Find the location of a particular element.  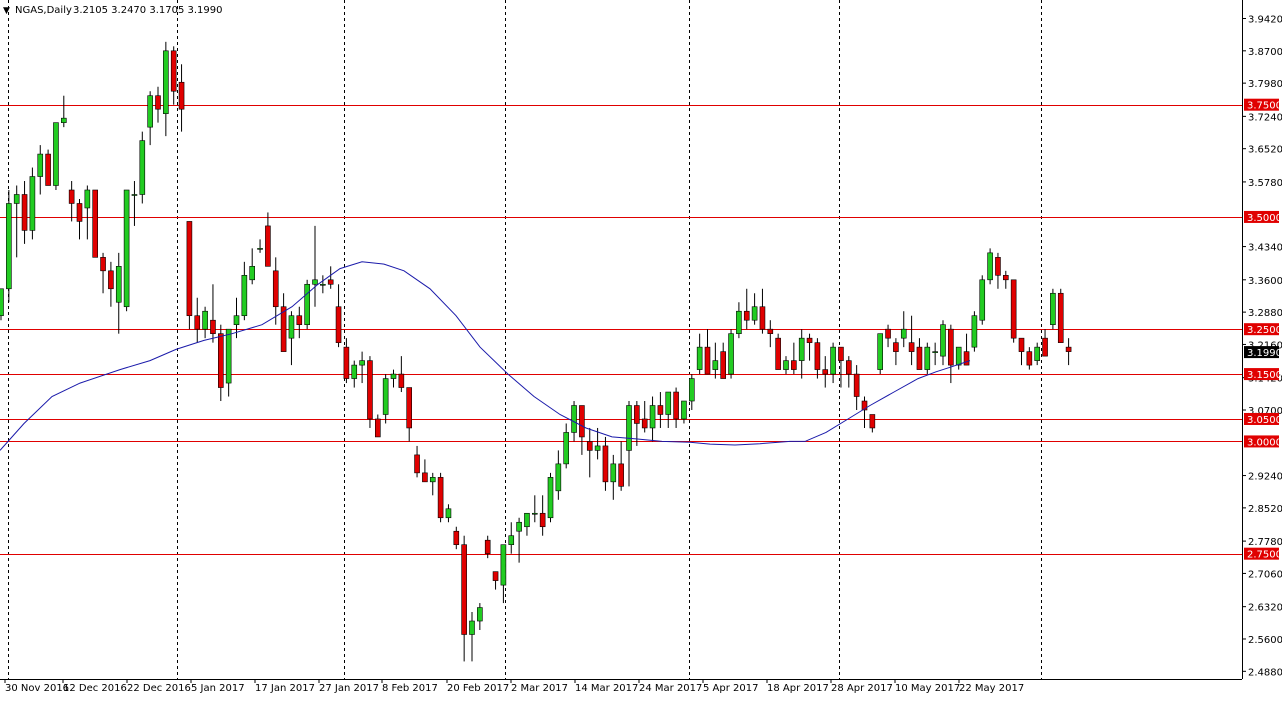

x-tick-label: 28 Apr 2017 is located at coordinates (862, 688).